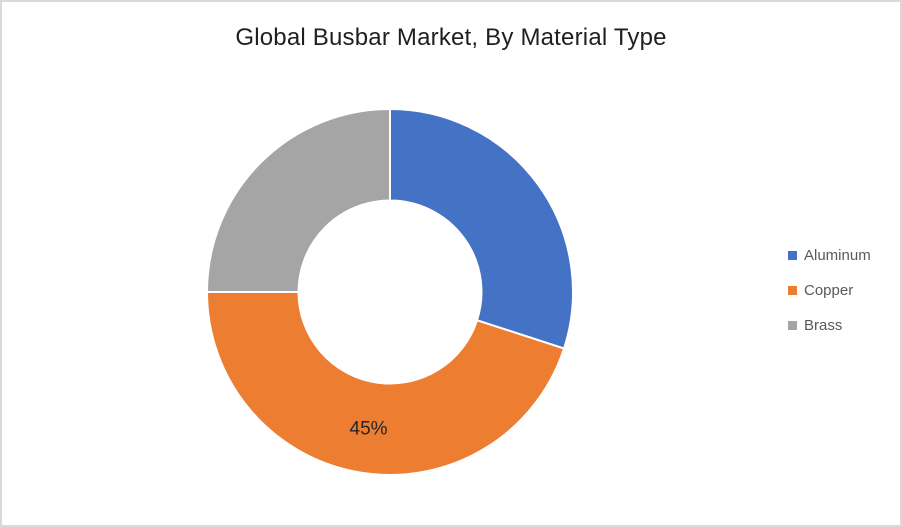  Describe the element at coordinates (385, 383) in the screenshot. I see `donut-slice-copper` at that location.